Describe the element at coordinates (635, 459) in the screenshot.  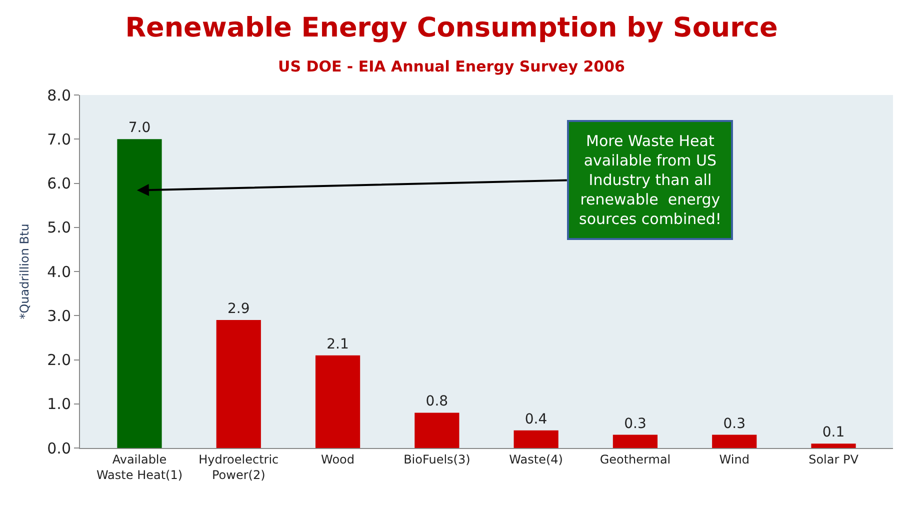
I see `x-tick-label: Geothermal` at that location.